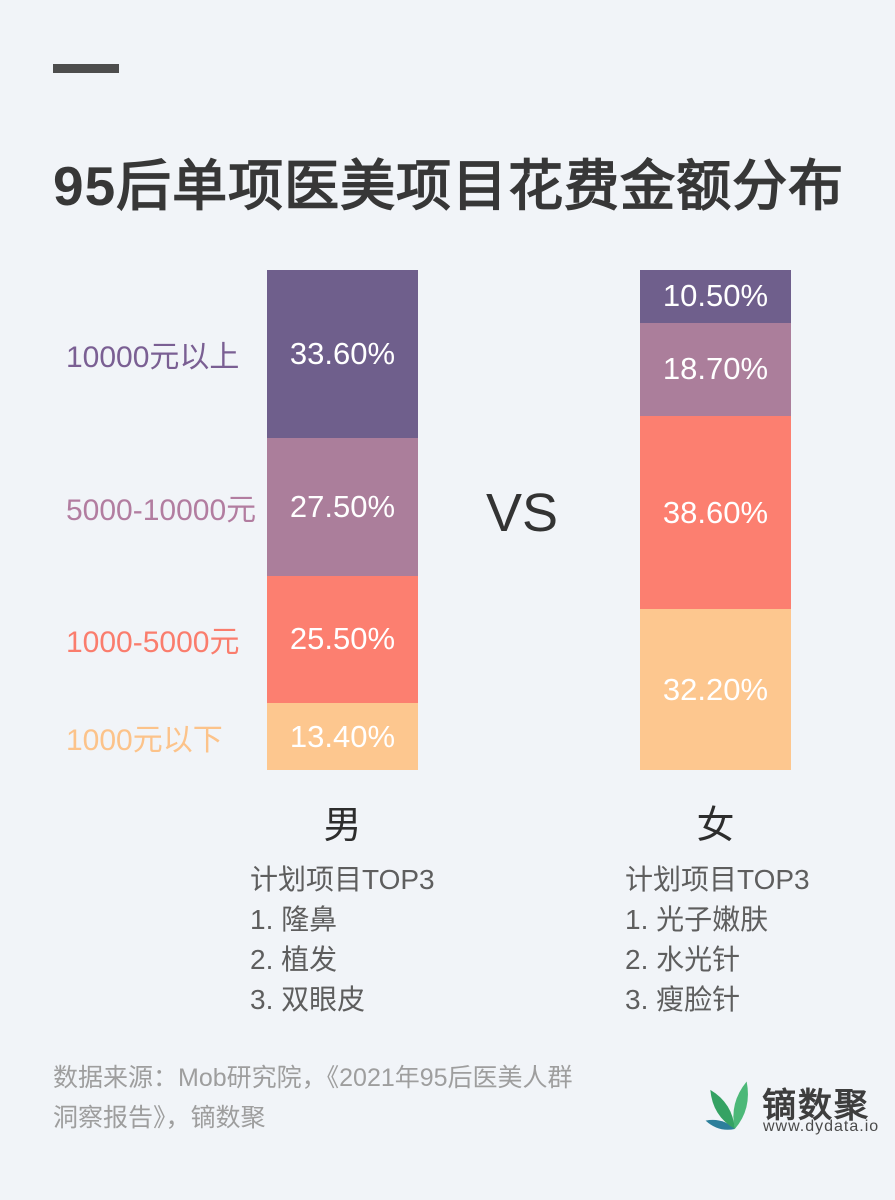  I want to click on category-label-over-10000: 10000元以上, so click(153, 357).